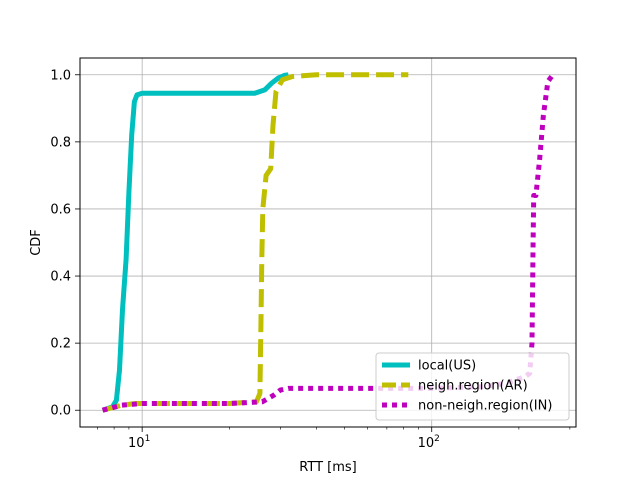  I want to click on y-axis-label: CDF, so click(36, 242).